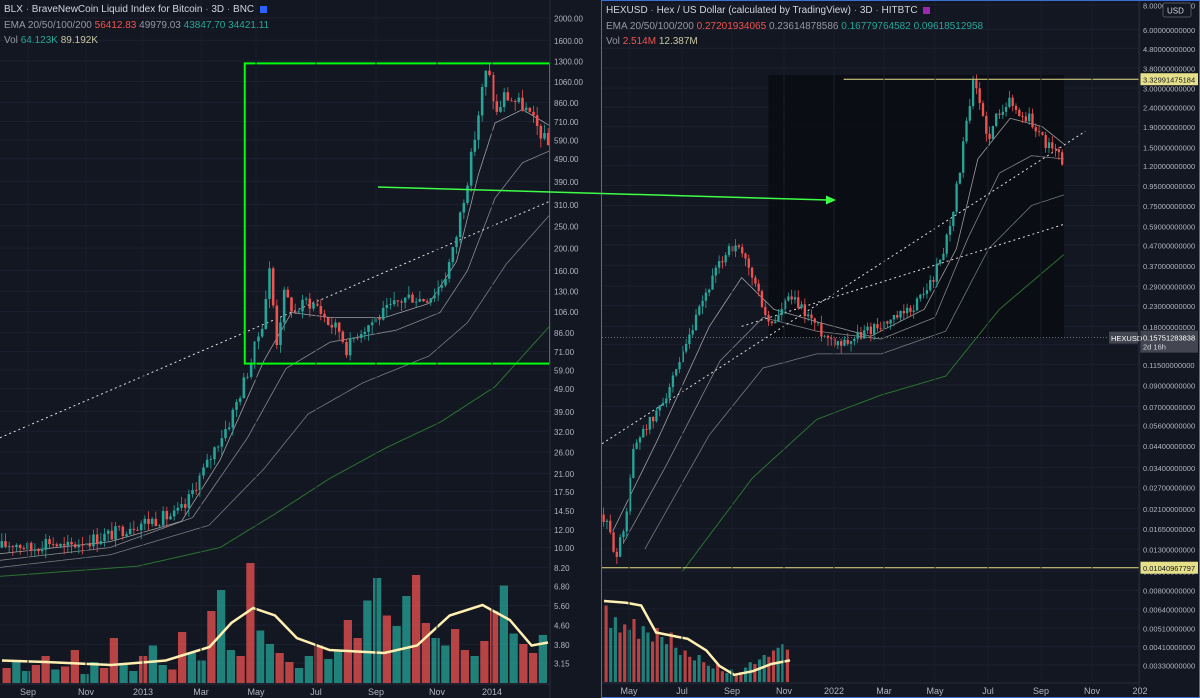 The image size is (1200, 698). I want to click on y-tick-label: 3.00000000000, so click(1169, 89).